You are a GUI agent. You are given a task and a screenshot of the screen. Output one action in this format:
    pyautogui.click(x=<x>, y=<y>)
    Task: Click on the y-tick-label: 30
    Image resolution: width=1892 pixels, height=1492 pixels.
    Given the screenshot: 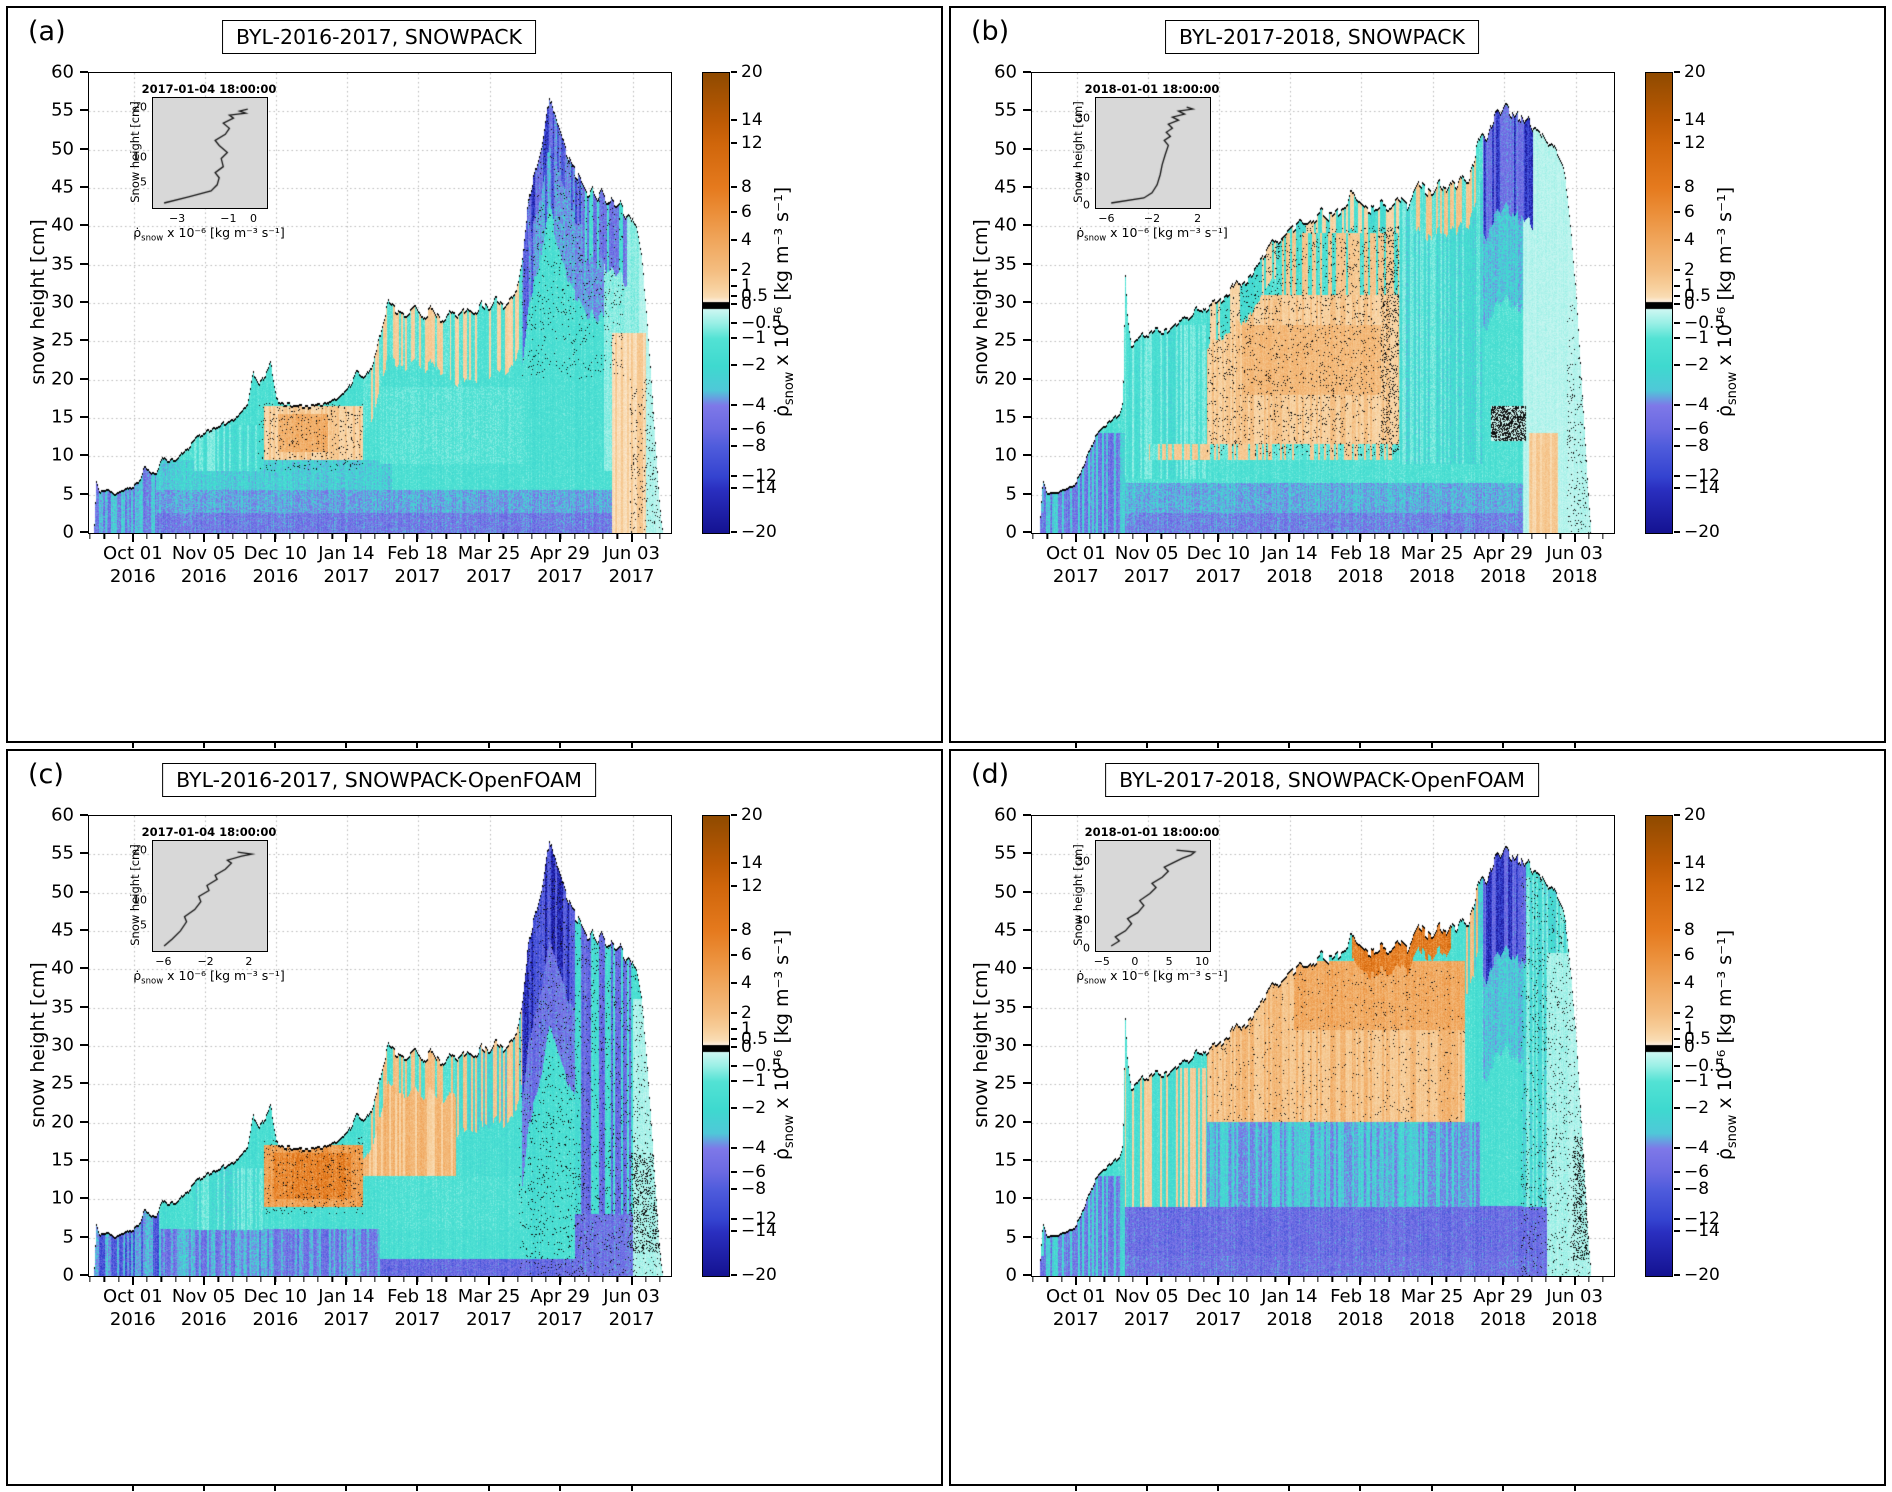 What is the action you would take?
    pyautogui.click(x=62, y=302)
    